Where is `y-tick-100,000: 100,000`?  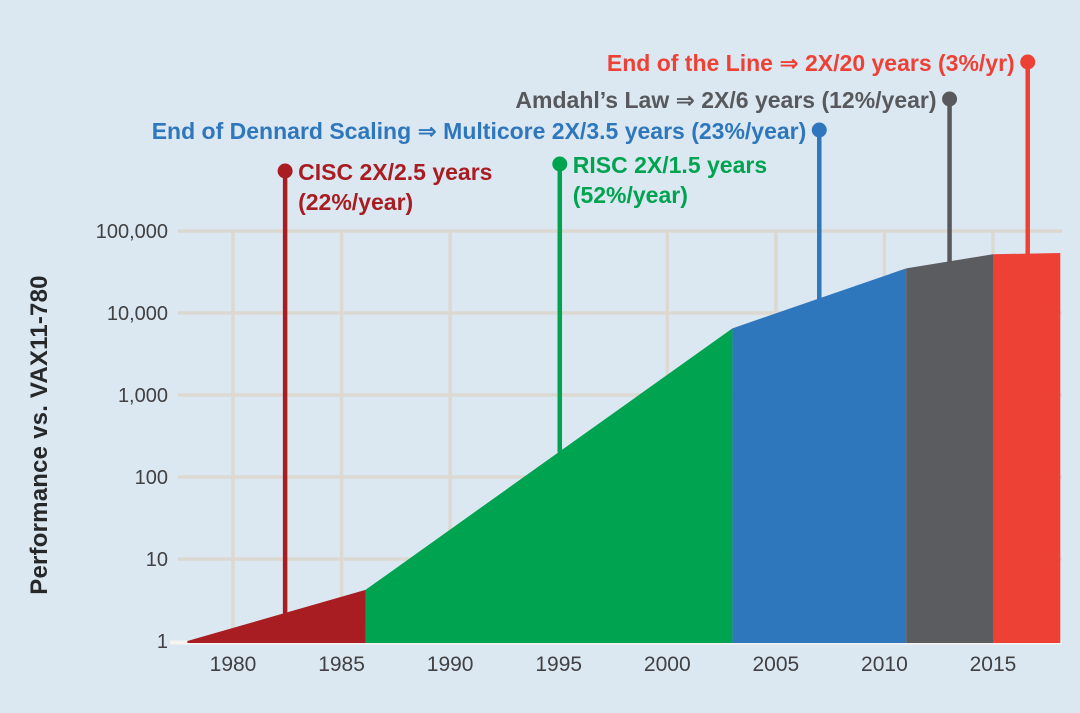 y-tick-100,000: 100,000 is located at coordinates (132, 232).